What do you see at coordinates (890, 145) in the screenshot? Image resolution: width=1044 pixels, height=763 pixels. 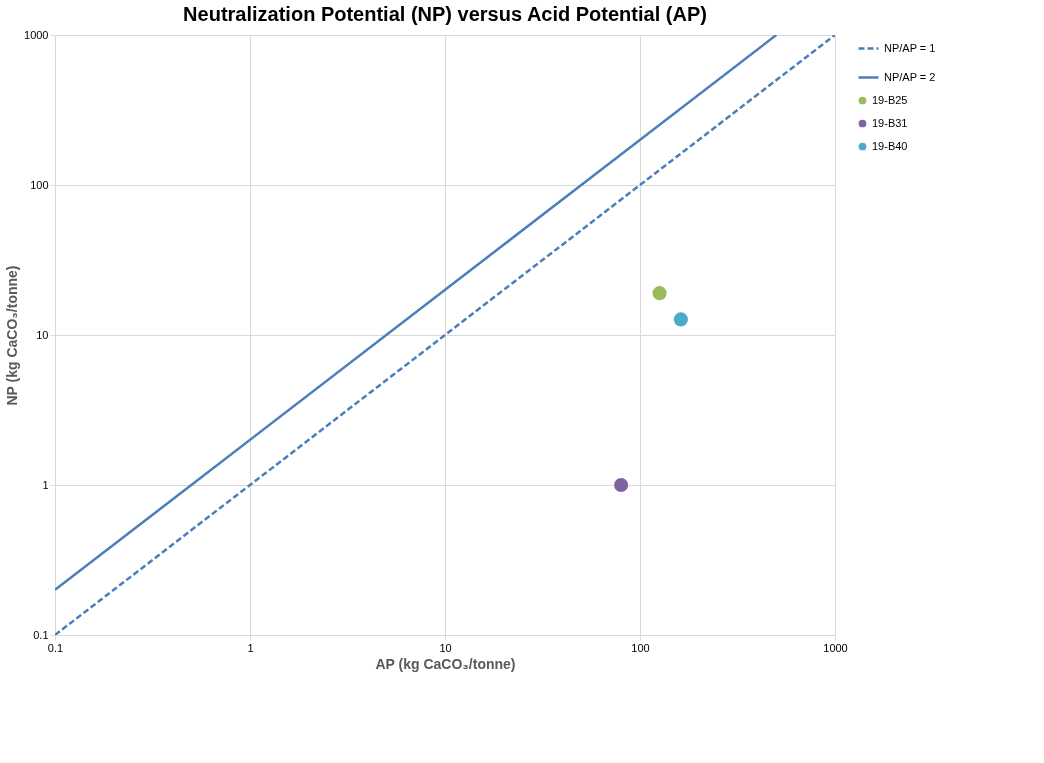 I see `legend-label: 19-B40` at bounding box center [890, 145].